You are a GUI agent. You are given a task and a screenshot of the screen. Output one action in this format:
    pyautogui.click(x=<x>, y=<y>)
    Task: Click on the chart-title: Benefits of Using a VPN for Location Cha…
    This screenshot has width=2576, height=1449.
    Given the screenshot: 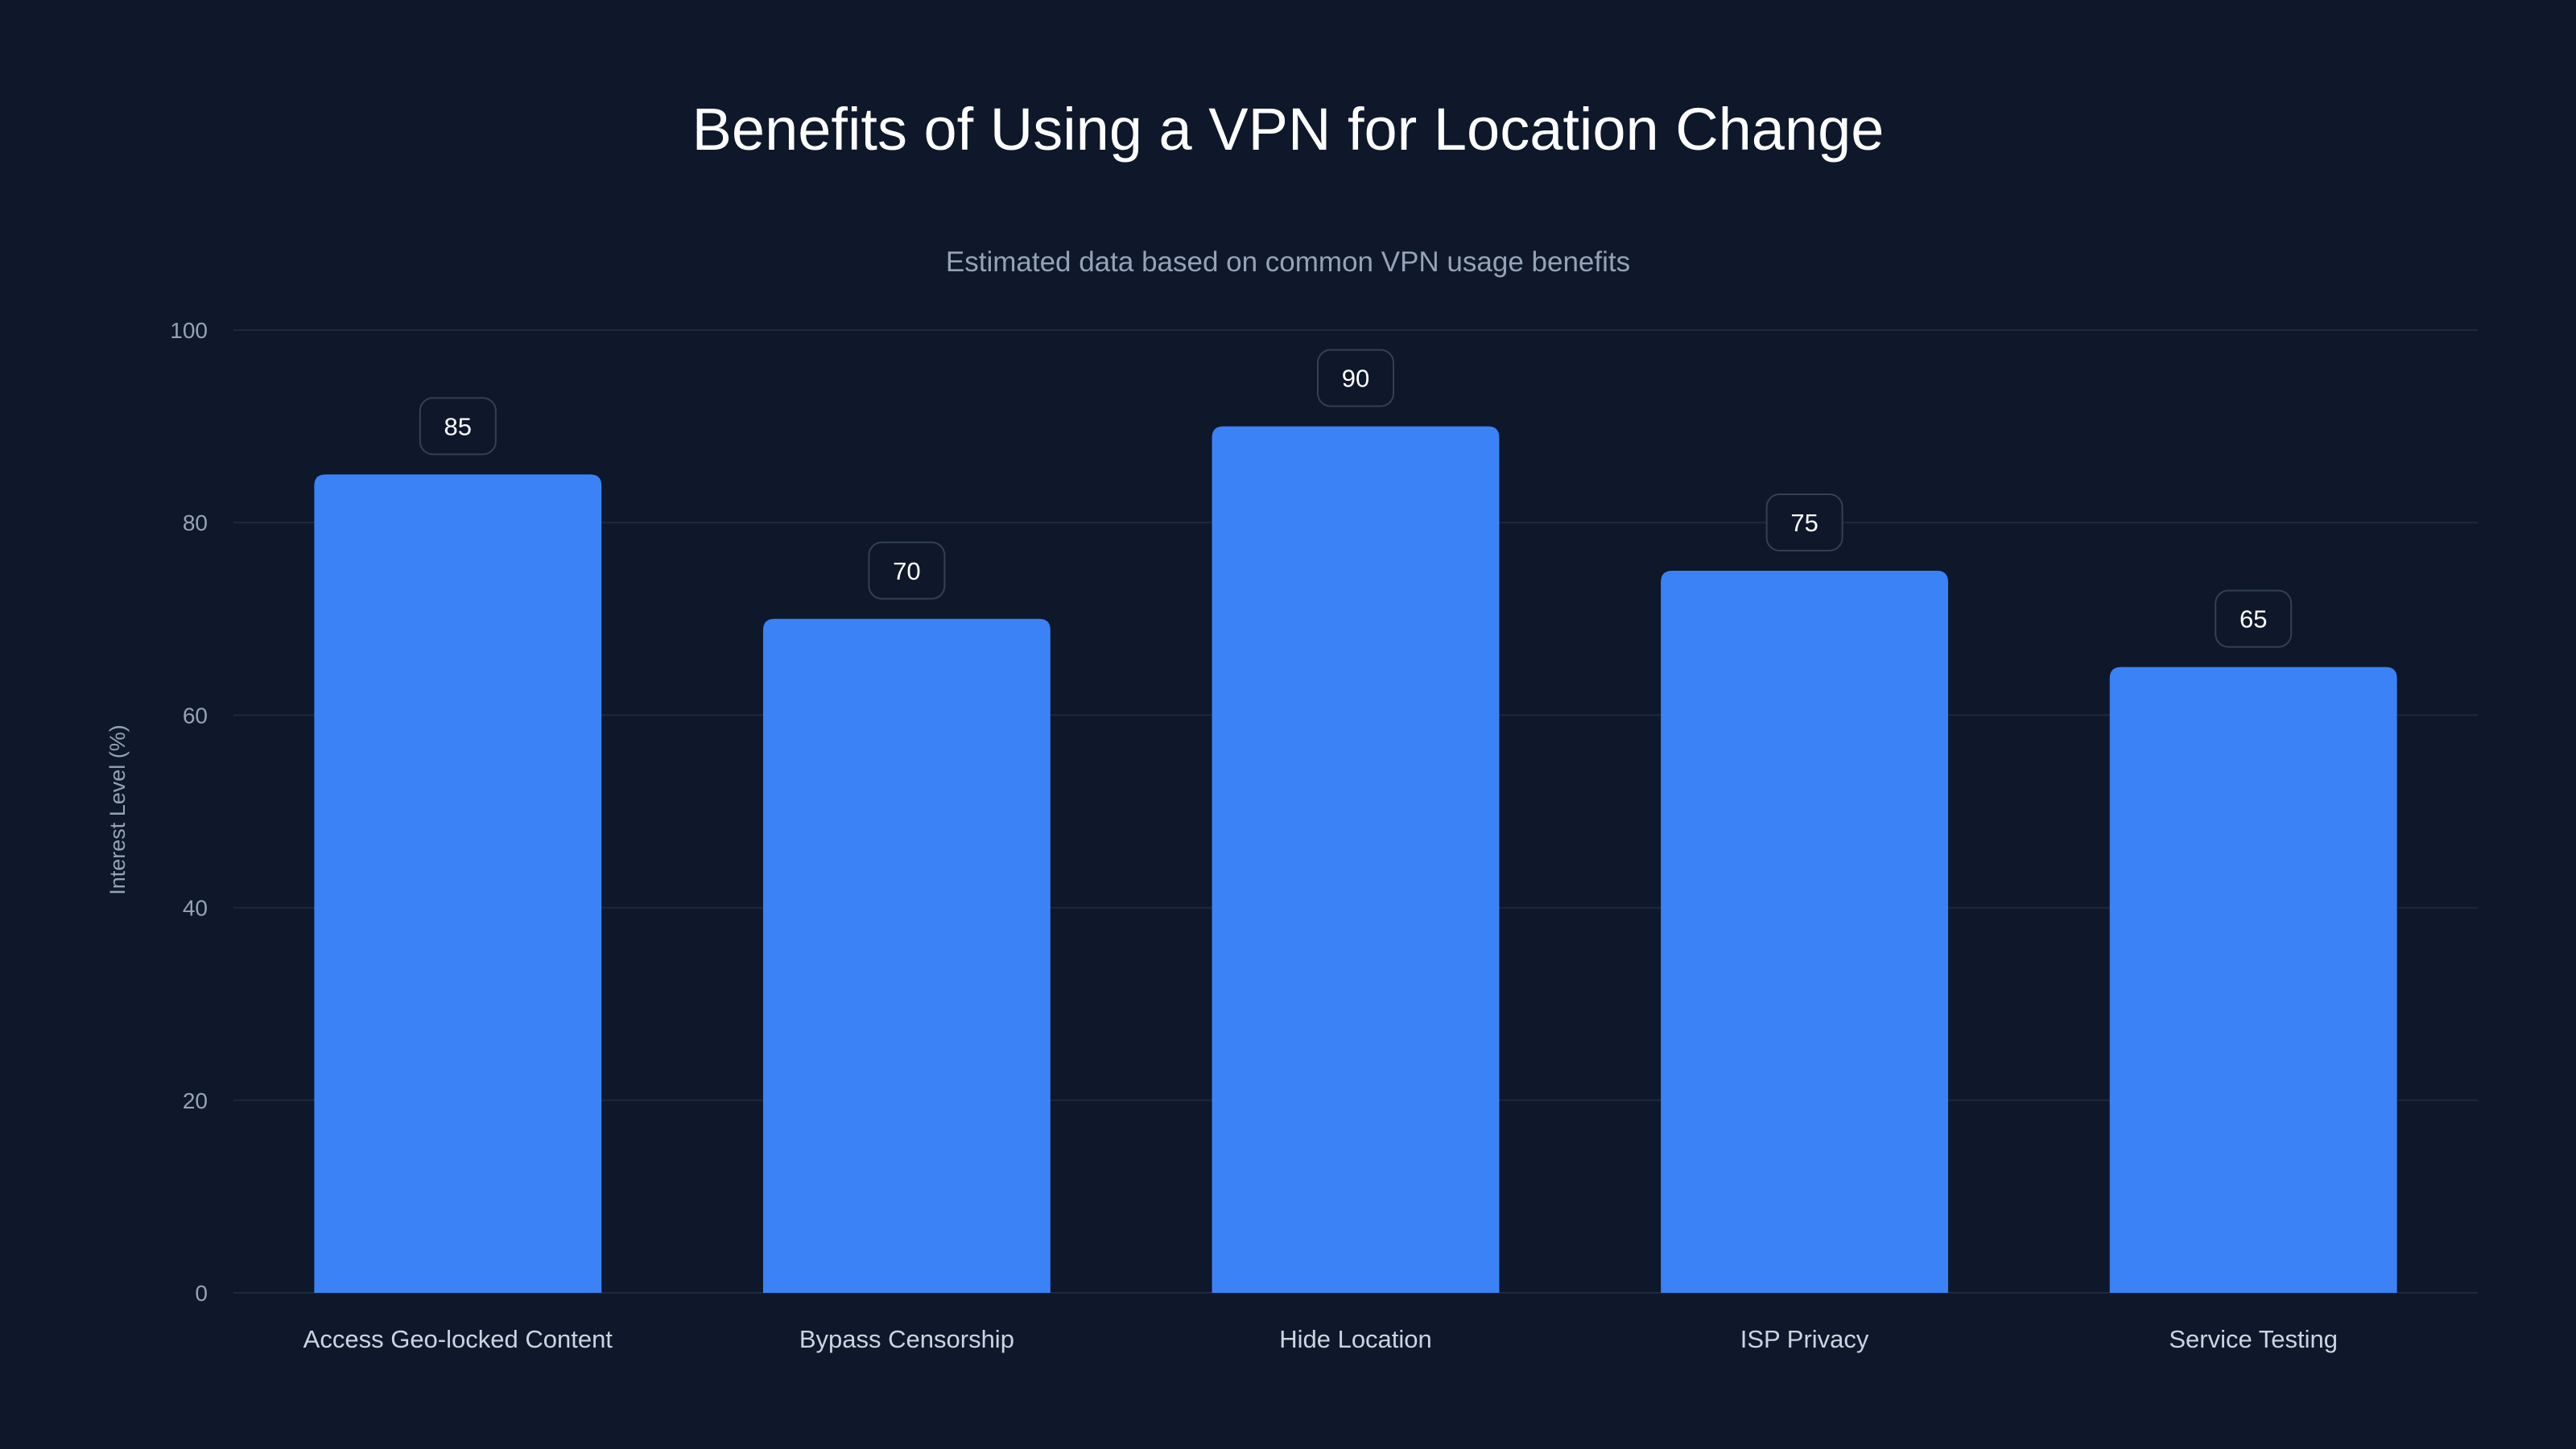 What is the action you would take?
    pyautogui.click(x=1288, y=129)
    